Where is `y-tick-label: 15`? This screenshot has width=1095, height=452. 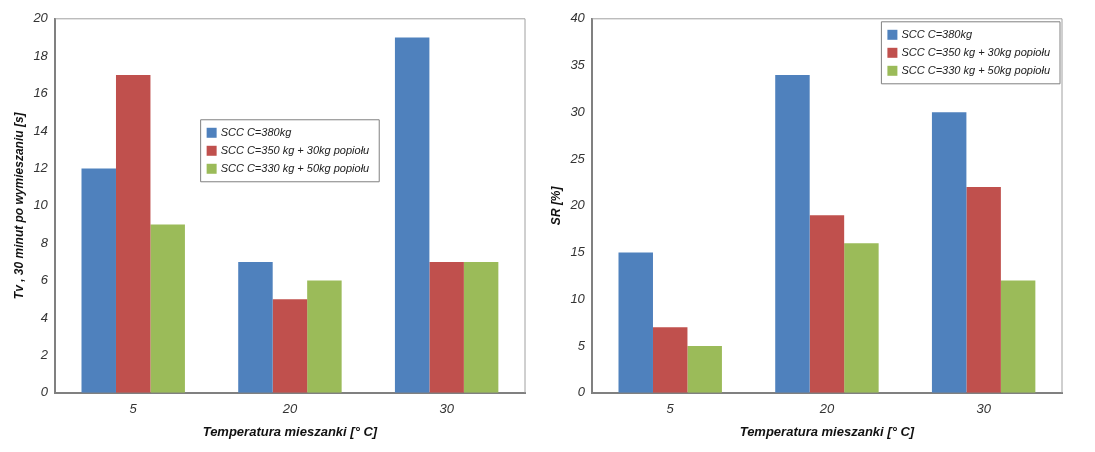 y-tick-label: 15 is located at coordinates (578, 252).